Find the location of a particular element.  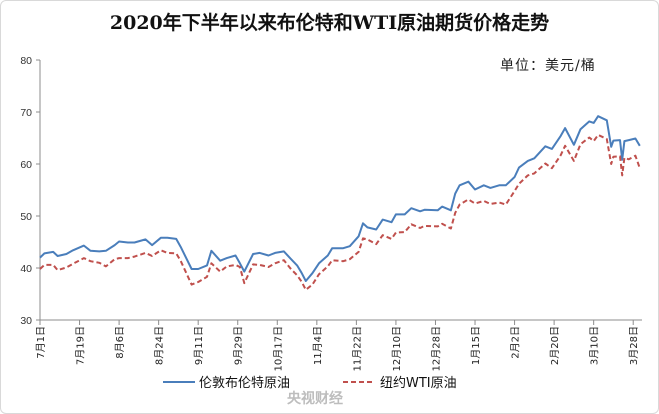

y-tick-label: 30 is located at coordinates (26, 321).